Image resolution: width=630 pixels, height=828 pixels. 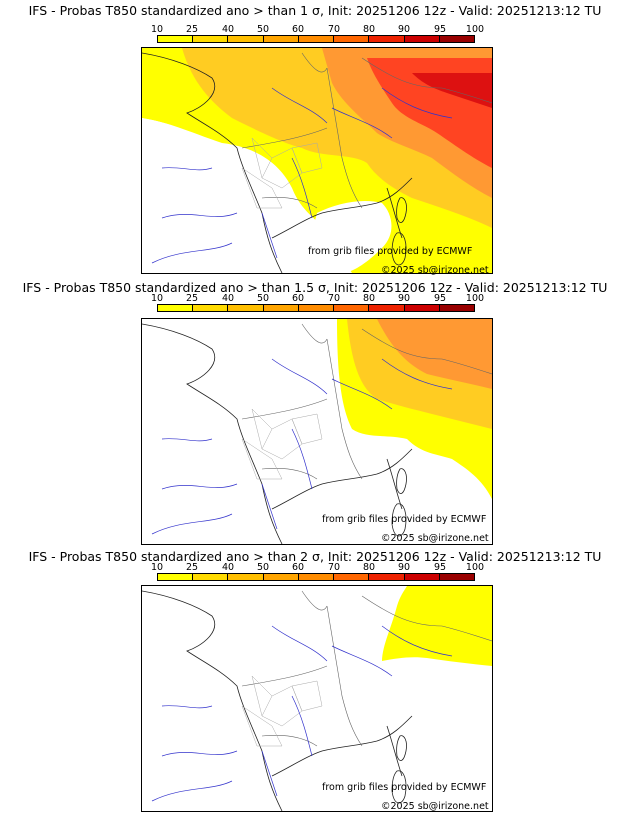 I want to click on sea-atlantic, so click(x=192, y=195).